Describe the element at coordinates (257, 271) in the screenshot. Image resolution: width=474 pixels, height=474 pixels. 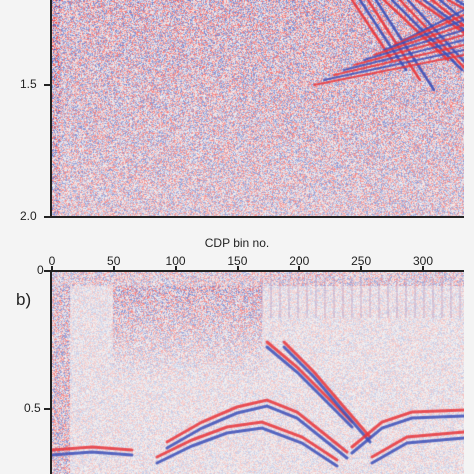
I see `panel-b-x-axis` at that location.